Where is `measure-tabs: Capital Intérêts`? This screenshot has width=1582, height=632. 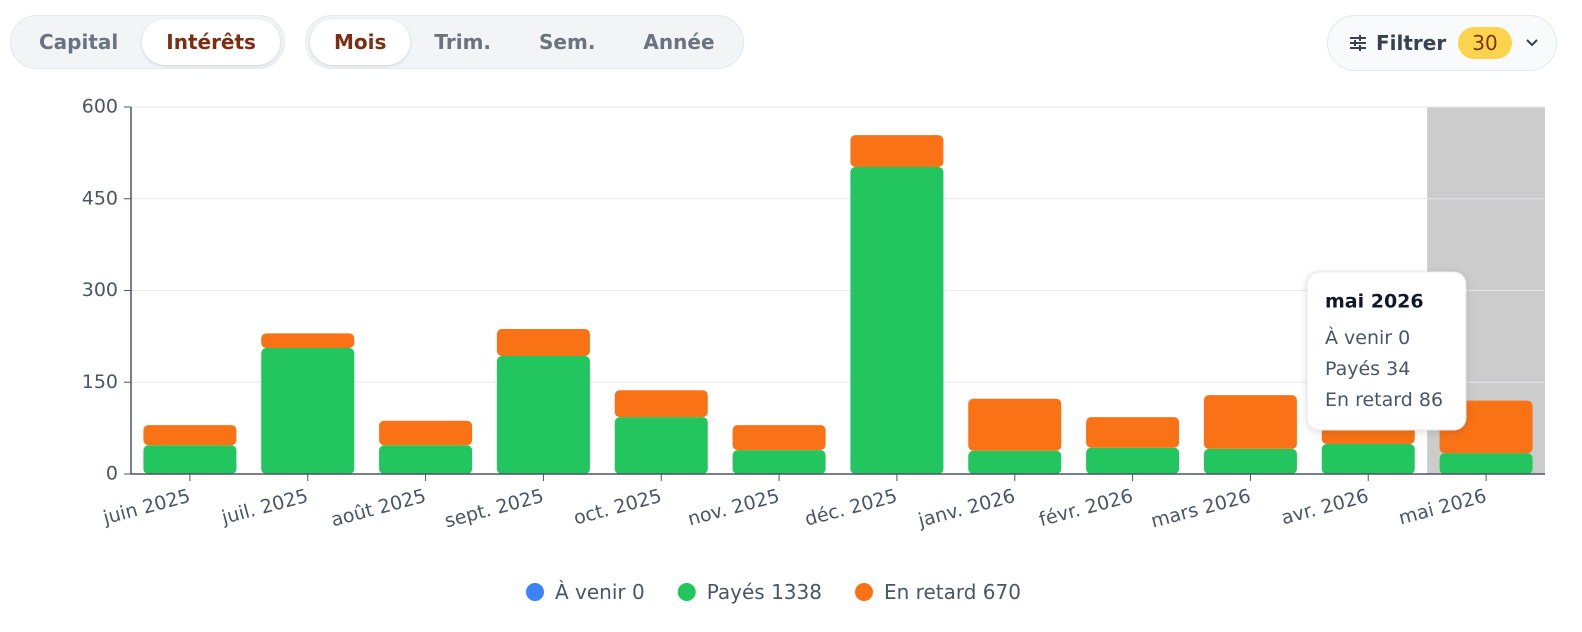 measure-tabs: Capital Intérêts is located at coordinates (147, 42).